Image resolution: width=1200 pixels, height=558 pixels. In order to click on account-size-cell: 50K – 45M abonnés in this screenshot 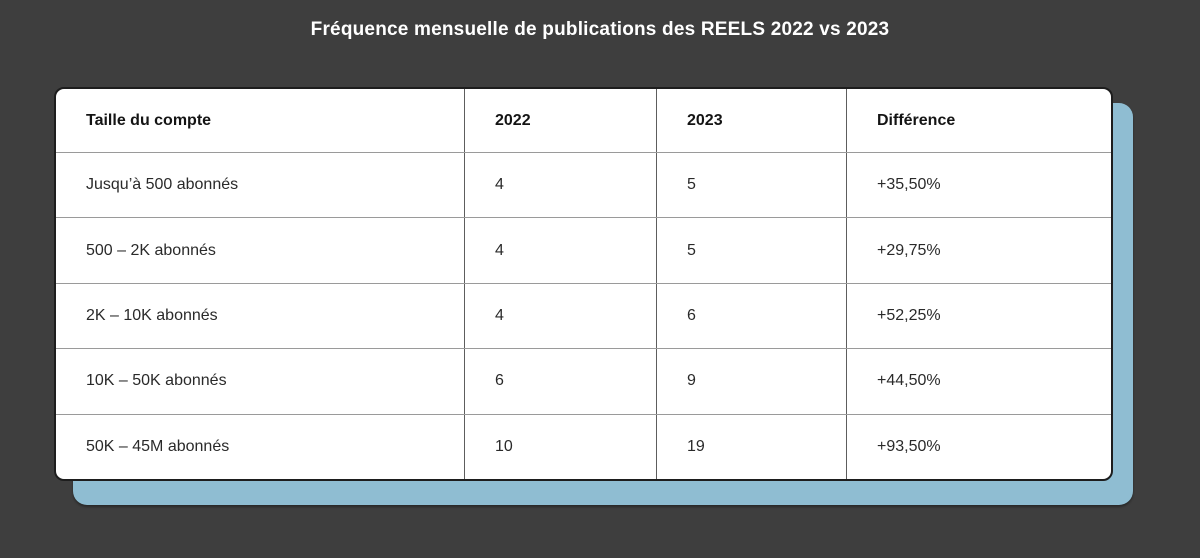, I will do `click(260, 446)`.